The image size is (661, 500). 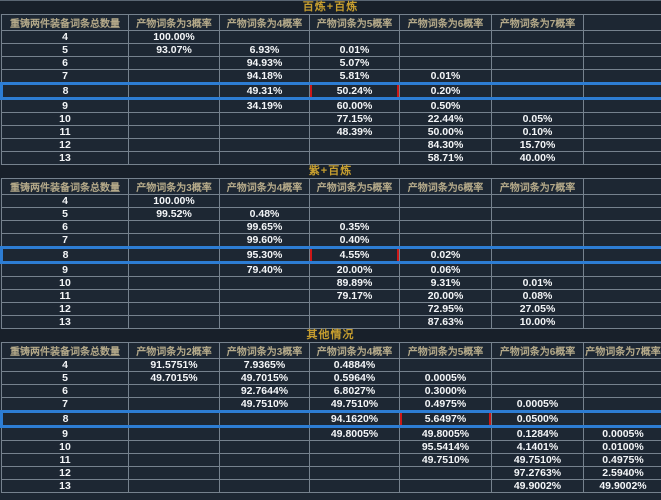 What do you see at coordinates (331, 486) in the screenshot?
I see `table-row: 13 49.9002% 49.9002%` at bounding box center [331, 486].